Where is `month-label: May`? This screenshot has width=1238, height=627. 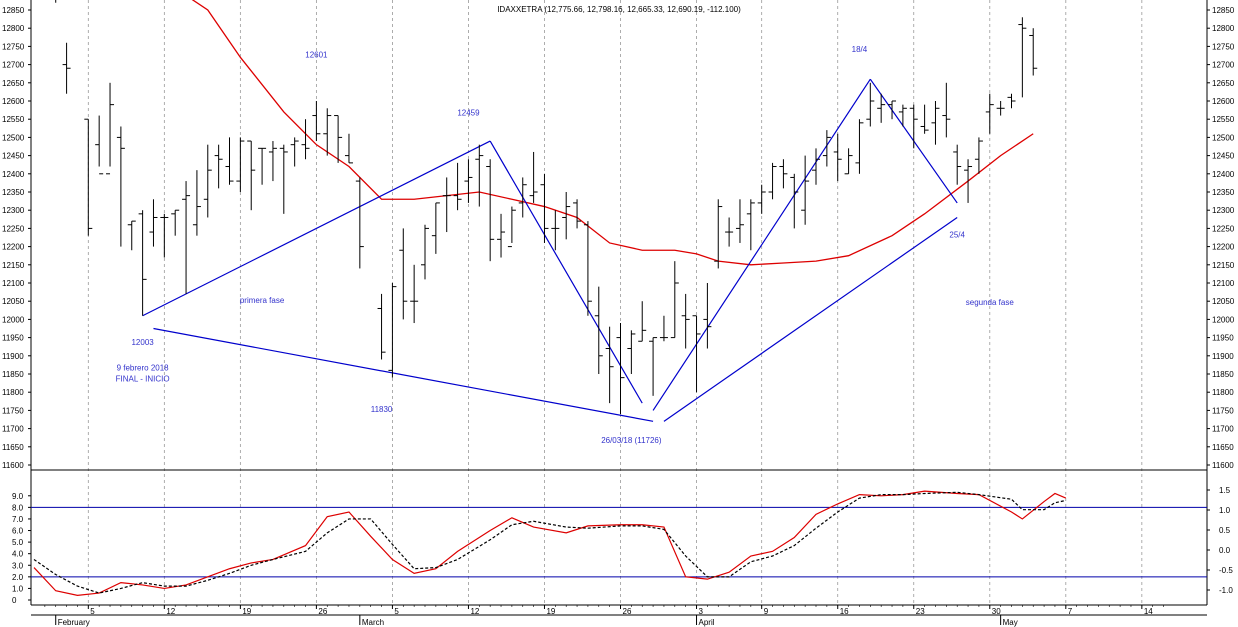 month-label: May is located at coordinates (1010, 622).